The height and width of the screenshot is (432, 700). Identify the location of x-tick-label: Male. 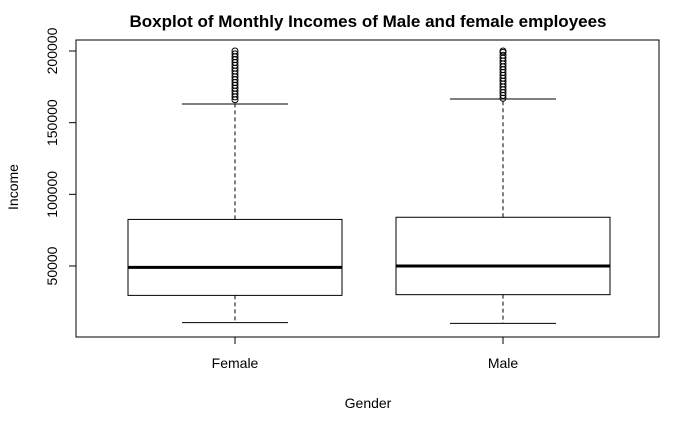
(503, 363).